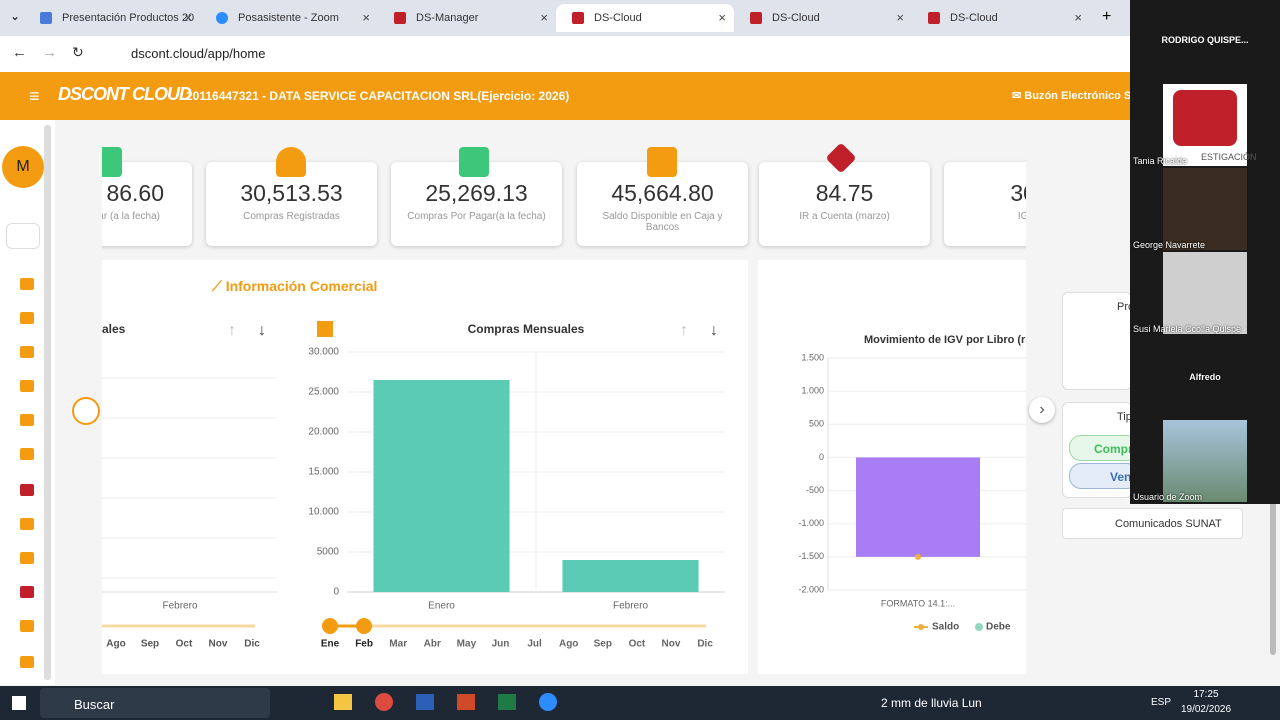 This screenshot has height=720, width=1280. Describe the element at coordinates (135, 193) in the screenshot. I see `card-value: 86.60` at that location.